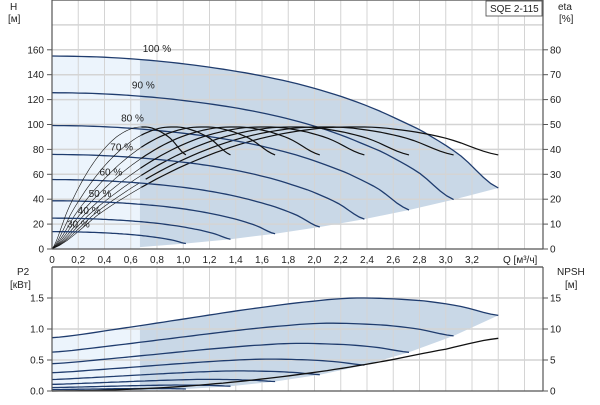 The image size is (600, 405). What do you see at coordinates (556, 100) in the screenshot?
I see `eta-tick-label: 60` at bounding box center [556, 100].